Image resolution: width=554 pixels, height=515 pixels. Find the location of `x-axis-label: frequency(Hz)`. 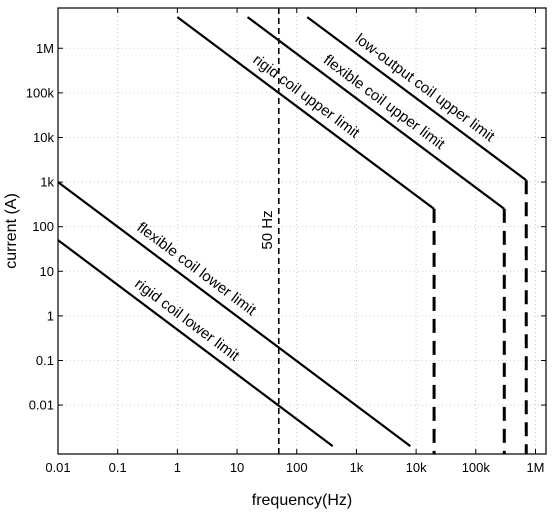

x-axis-label: frequency(Hz) is located at coordinates (302, 500).